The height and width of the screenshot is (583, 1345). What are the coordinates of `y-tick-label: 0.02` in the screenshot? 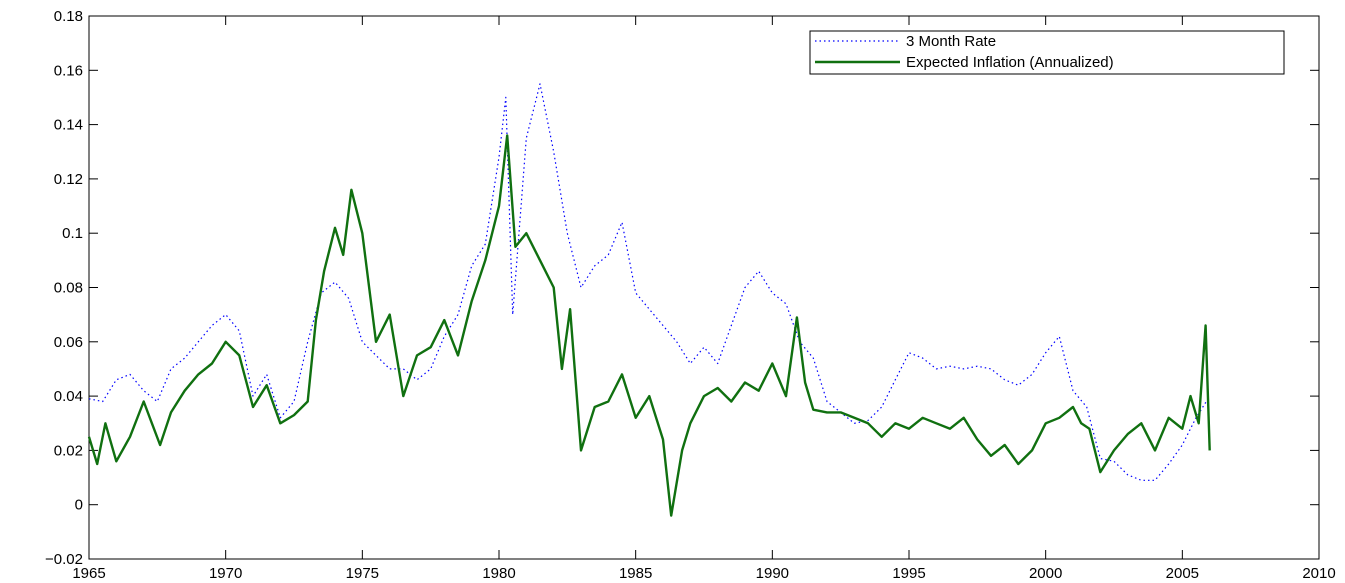 It's located at (68, 450).